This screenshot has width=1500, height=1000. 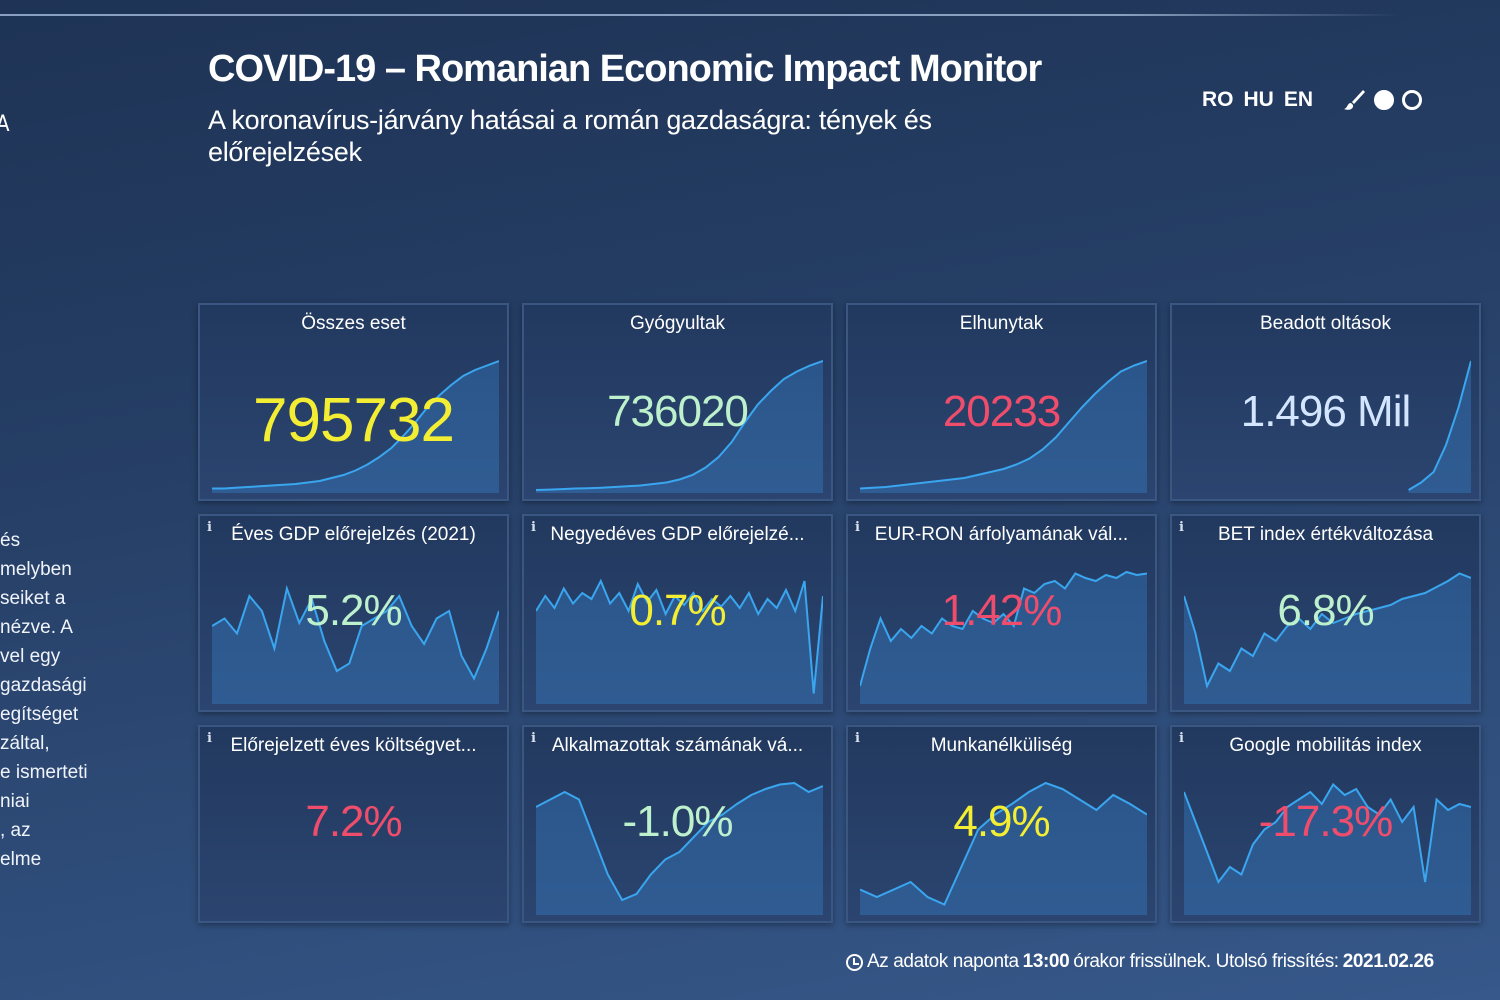 What do you see at coordinates (677, 323) in the screenshot?
I see `kpi-label: Gyógyultak` at bounding box center [677, 323].